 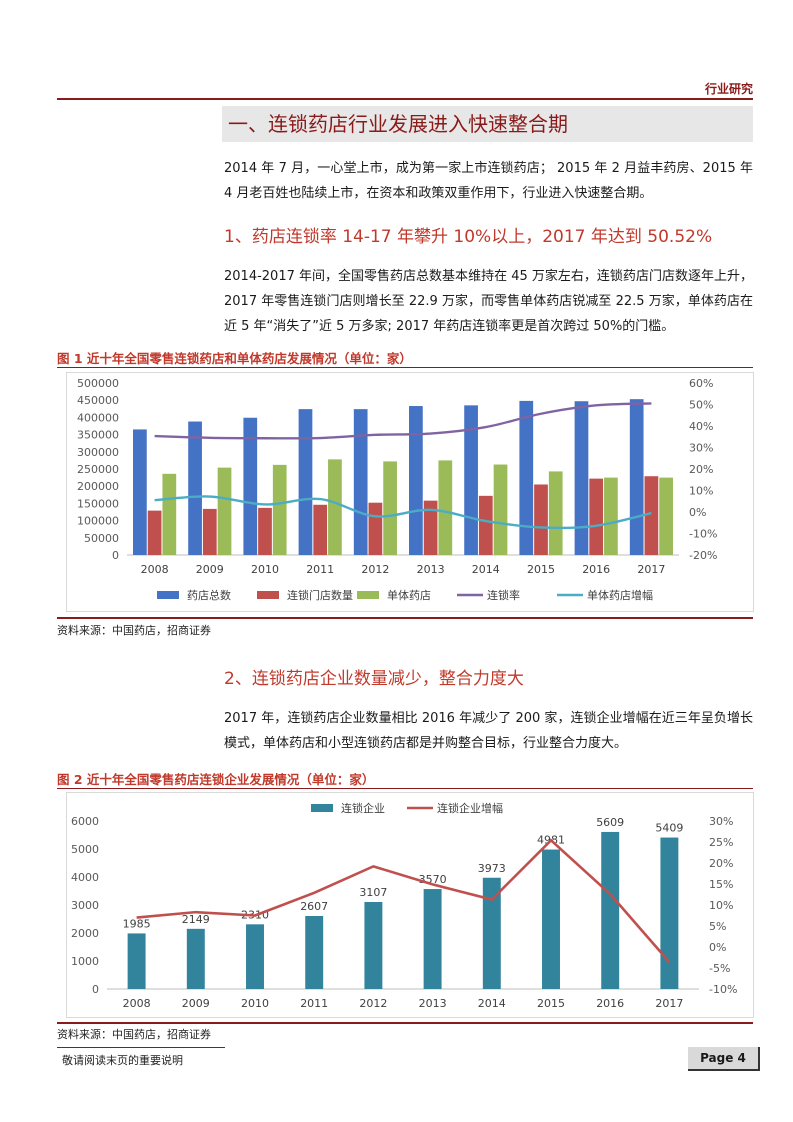 I want to click on bar-data-label: 1985, so click(x=137, y=923).